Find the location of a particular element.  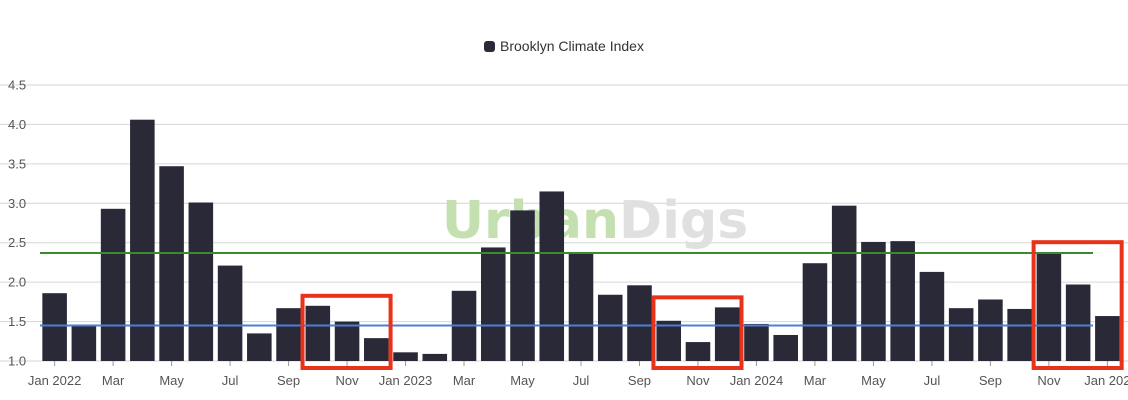

watermark: UrbanDigs is located at coordinates (595, 221).